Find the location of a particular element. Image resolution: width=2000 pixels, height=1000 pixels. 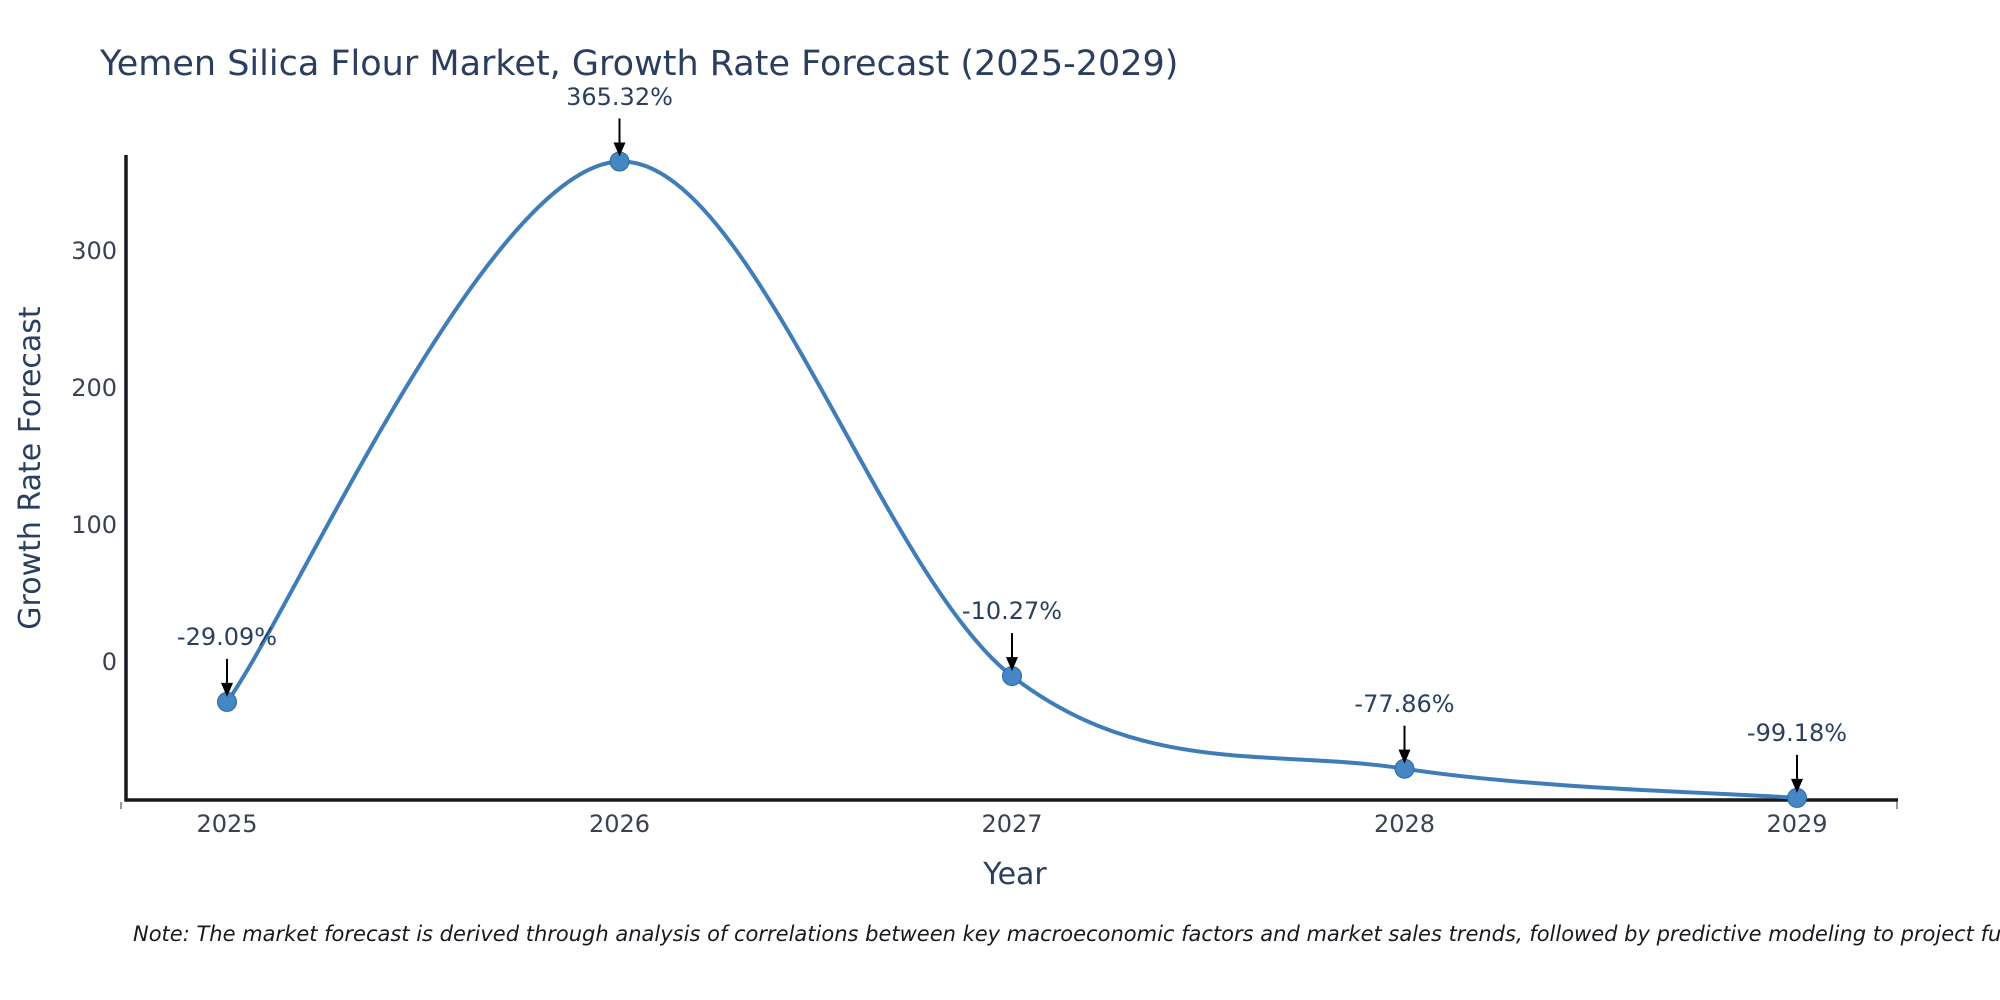

annotation-label: -10.27% is located at coordinates (1012, 611).